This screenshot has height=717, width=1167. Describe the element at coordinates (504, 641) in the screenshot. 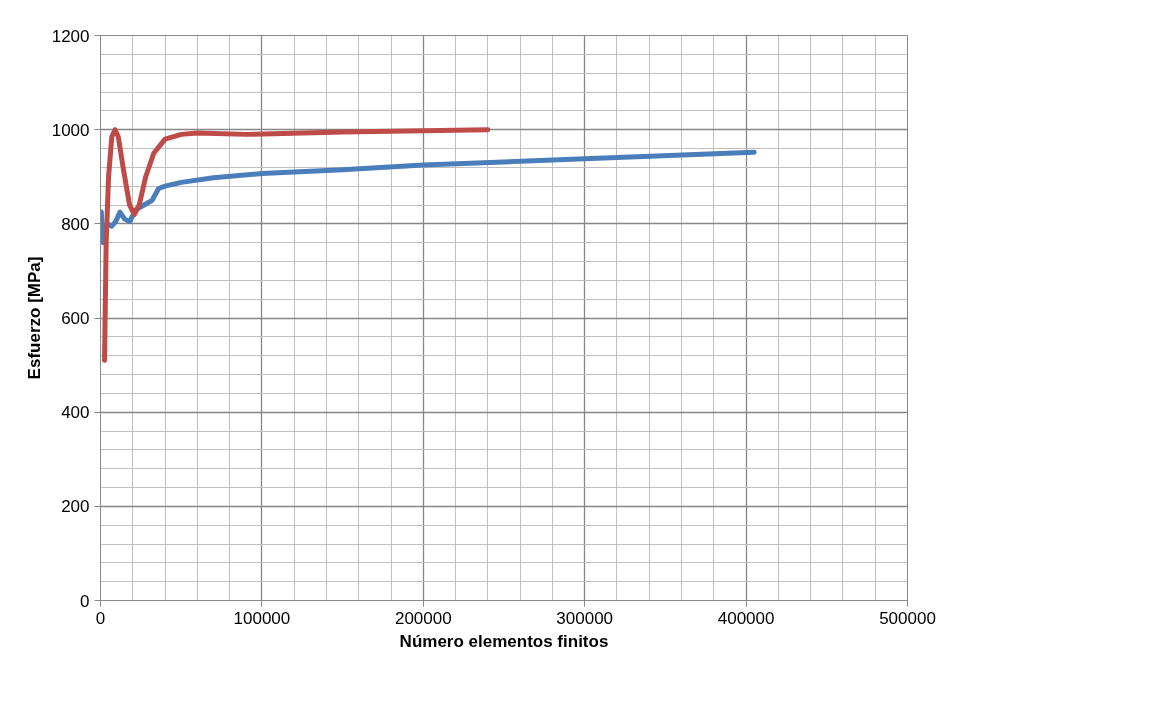

I see `x-axis-title: Número elementos finitos` at that location.